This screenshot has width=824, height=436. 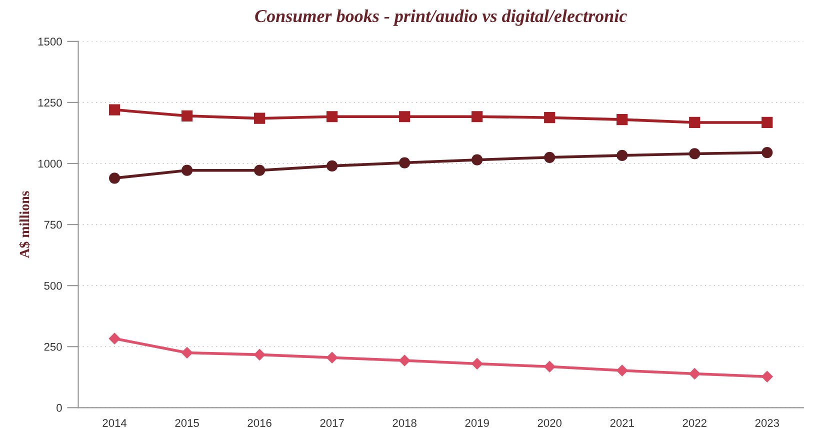 What do you see at coordinates (53, 224) in the screenshot?
I see `y-tick-label: 750` at bounding box center [53, 224].